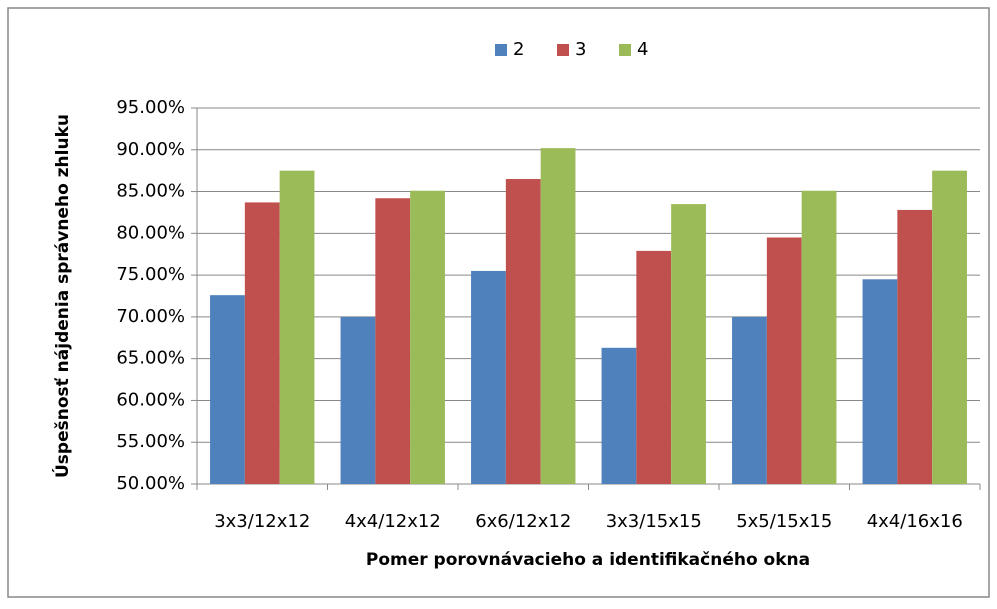 The height and width of the screenshot is (609, 997). What do you see at coordinates (150, 107) in the screenshot?
I see `y-tick-label: 95.00%` at bounding box center [150, 107].